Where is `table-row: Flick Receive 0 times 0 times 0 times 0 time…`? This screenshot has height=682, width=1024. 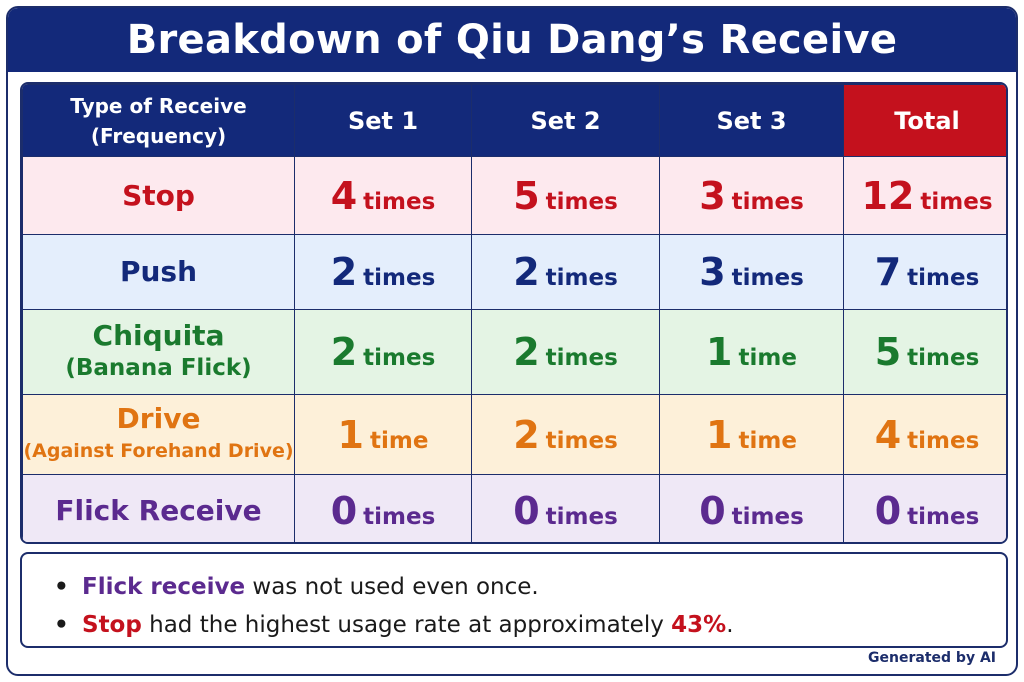
table-row: Flick Receive 0 times 0 times 0 times 0 time… is located at coordinates (514, 508).